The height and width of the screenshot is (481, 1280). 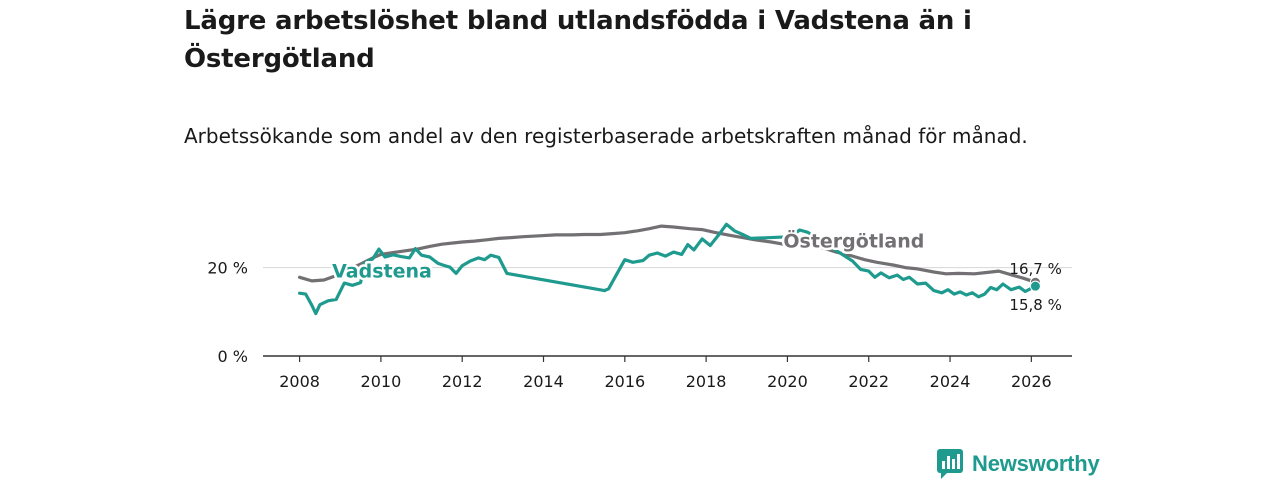 What do you see at coordinates (787, 381) in the screenshot?
I see `x-tick-label: 2020` at bounding box center [787, 381].